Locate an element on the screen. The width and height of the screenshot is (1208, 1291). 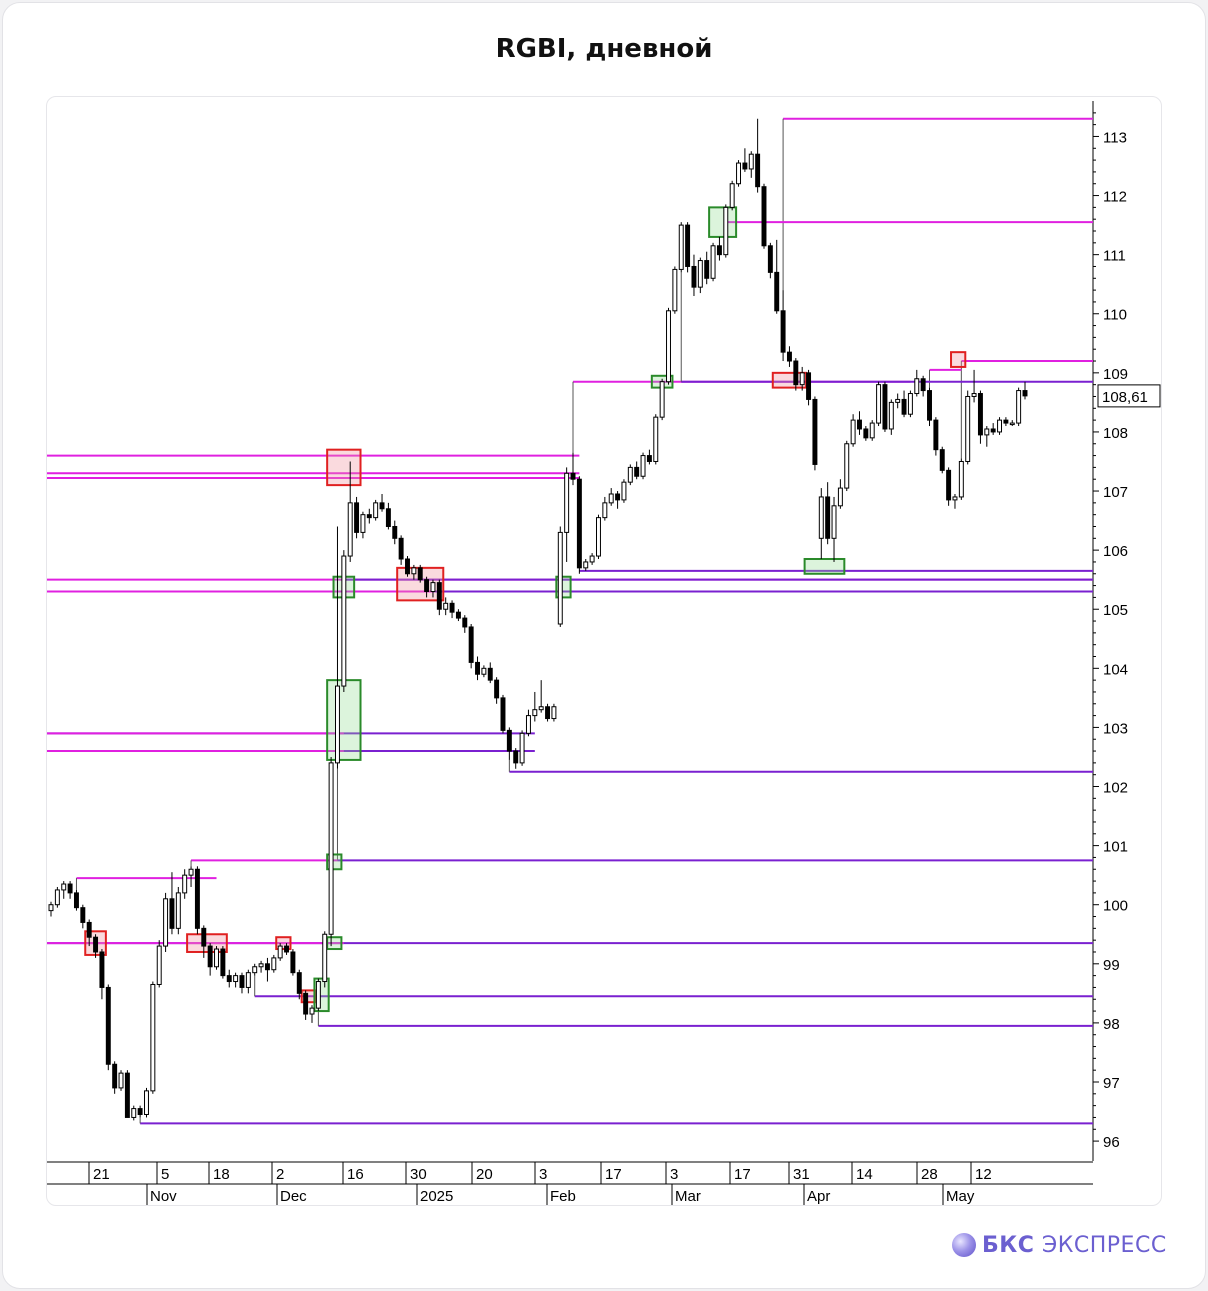
x-day-label: 31 is located at coordinates (801, 1174).